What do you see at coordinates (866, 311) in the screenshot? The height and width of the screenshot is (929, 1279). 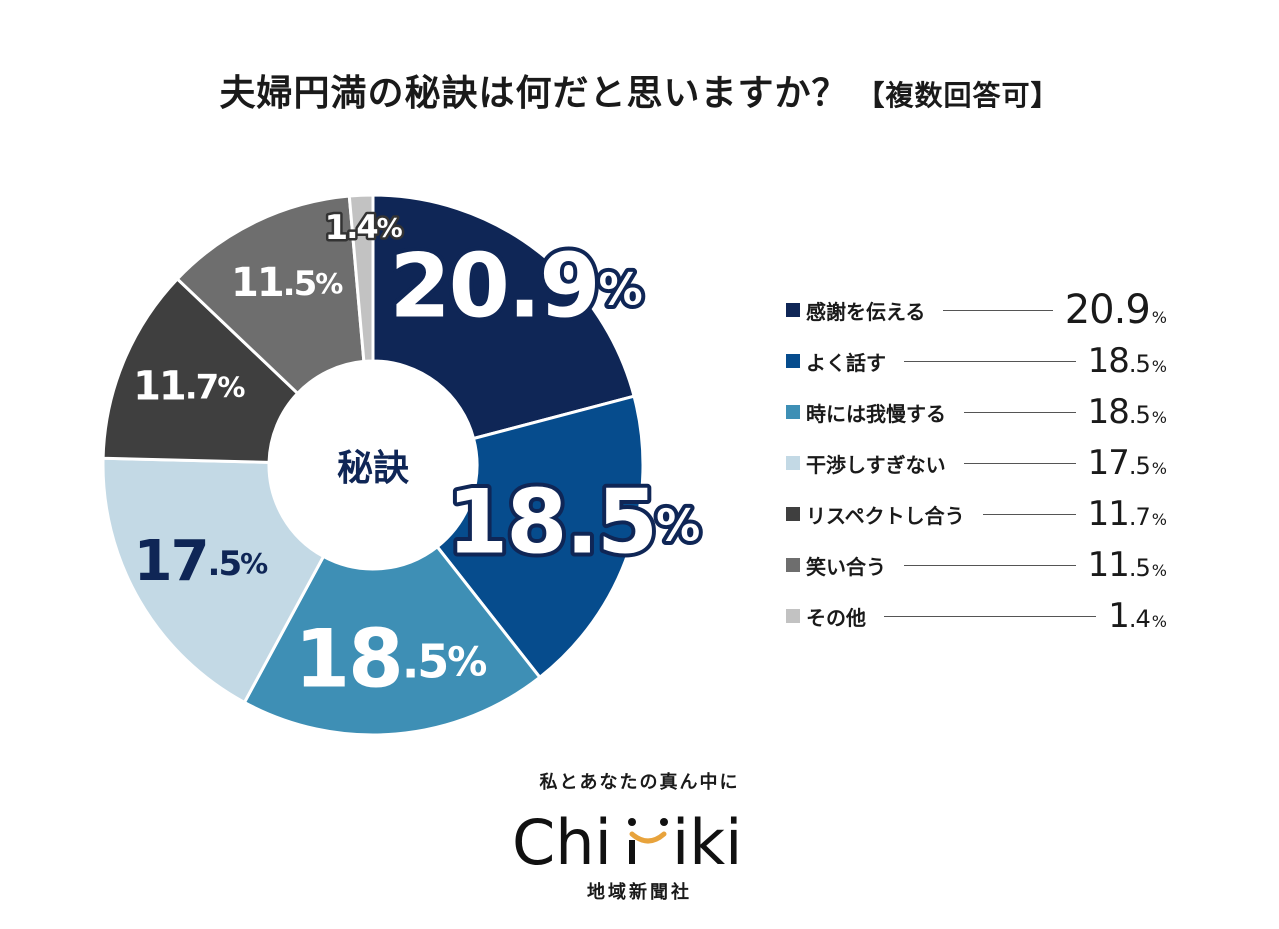 I see `legend-label: 感謝を伝える` at bounding box center [866, 311].